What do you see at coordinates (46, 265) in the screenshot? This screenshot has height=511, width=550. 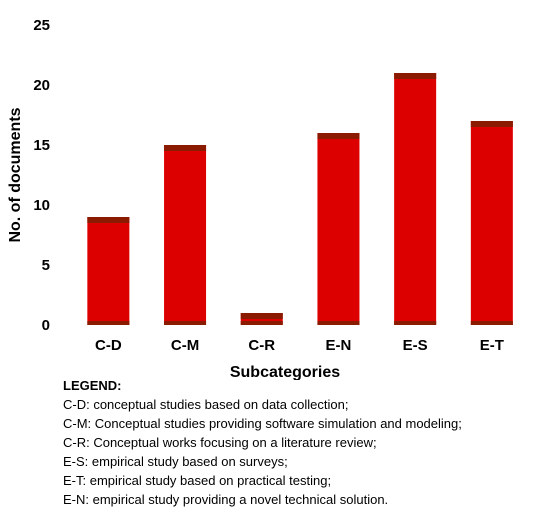 I see `y-tick-label: 5` at bounding box center [46, 265].